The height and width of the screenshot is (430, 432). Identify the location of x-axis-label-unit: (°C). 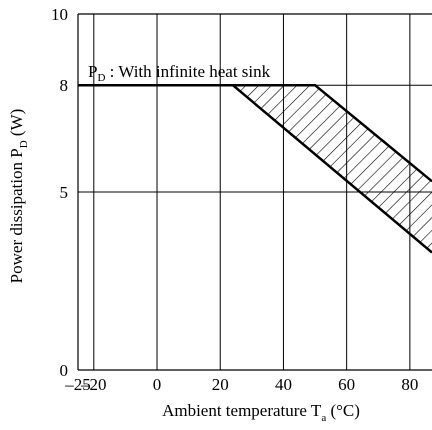
(343, 410).